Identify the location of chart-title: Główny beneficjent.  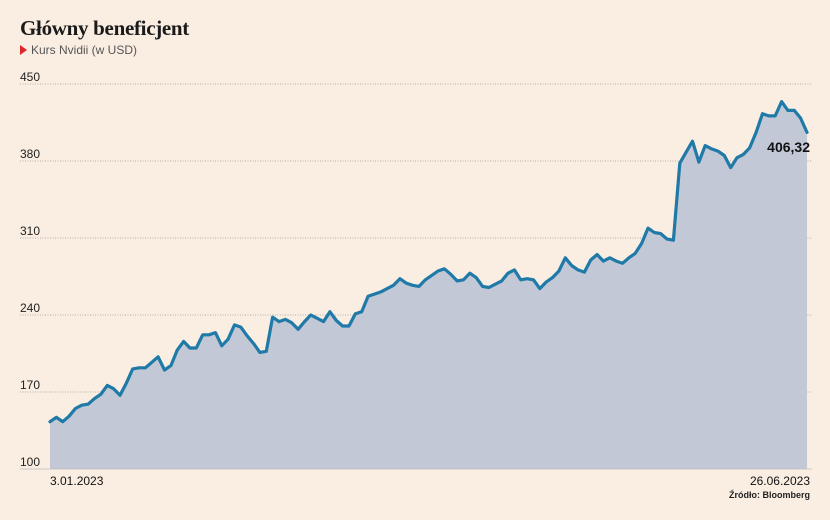
(104, 28).